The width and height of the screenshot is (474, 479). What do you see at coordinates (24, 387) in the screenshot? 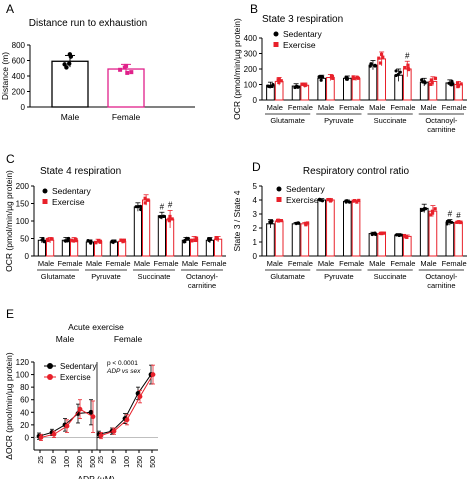
I see `y-tick-label: 80` at bounding box center [24, 387].